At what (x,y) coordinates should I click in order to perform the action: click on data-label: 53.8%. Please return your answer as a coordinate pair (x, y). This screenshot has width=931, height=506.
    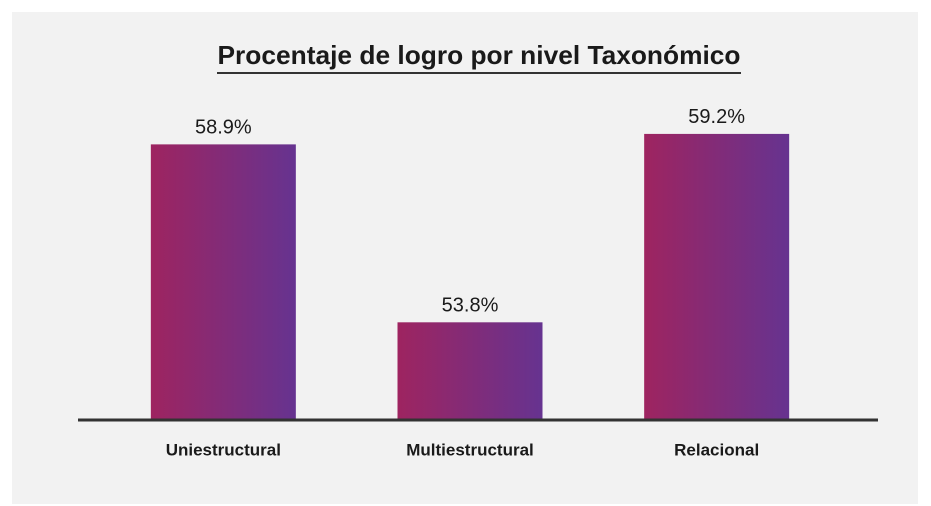
    Looking at the image, I should click on (470, 306).